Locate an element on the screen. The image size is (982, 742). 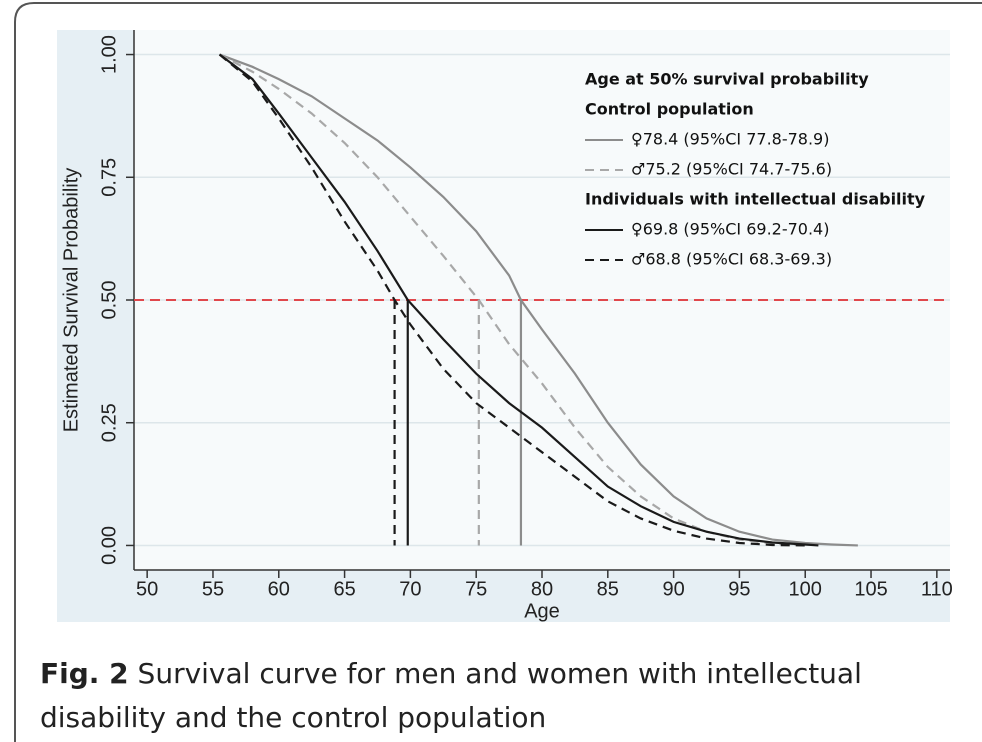
x-tick-label: 50 is located at coordinates (147, 589).